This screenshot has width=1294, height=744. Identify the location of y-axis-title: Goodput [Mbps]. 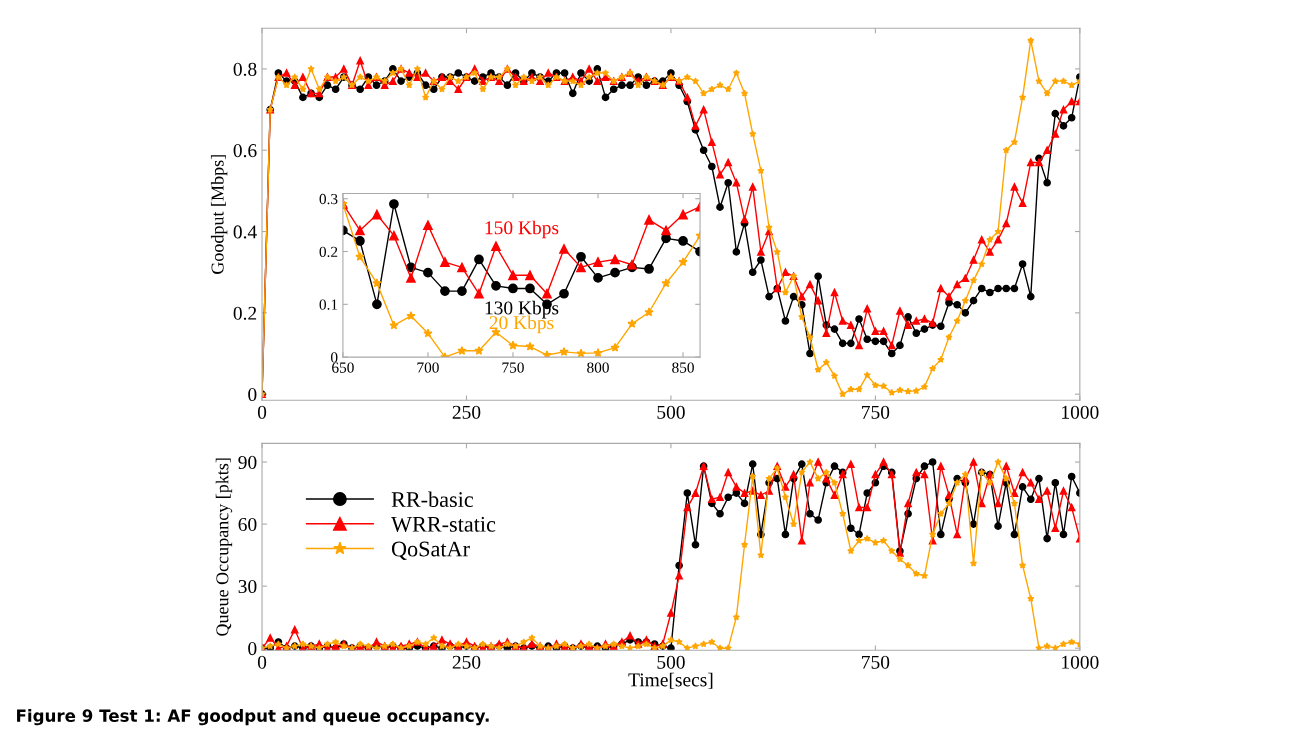
(219, 214).